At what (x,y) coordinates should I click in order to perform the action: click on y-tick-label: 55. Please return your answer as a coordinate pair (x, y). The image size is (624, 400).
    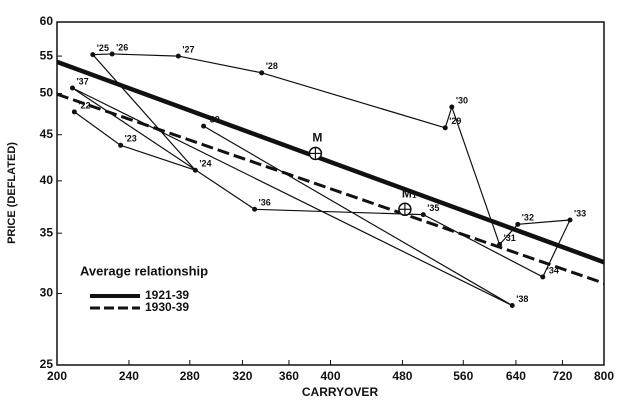
    Looking at the image, I should click on (47, 55).